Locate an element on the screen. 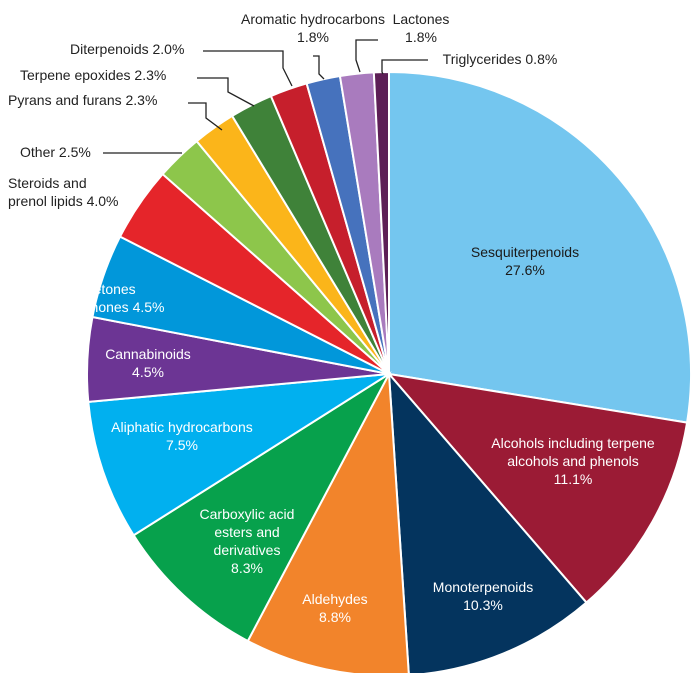  label-ketones-and-enones: Ketones and enones 4.5% is located at coordinates (110, 298).